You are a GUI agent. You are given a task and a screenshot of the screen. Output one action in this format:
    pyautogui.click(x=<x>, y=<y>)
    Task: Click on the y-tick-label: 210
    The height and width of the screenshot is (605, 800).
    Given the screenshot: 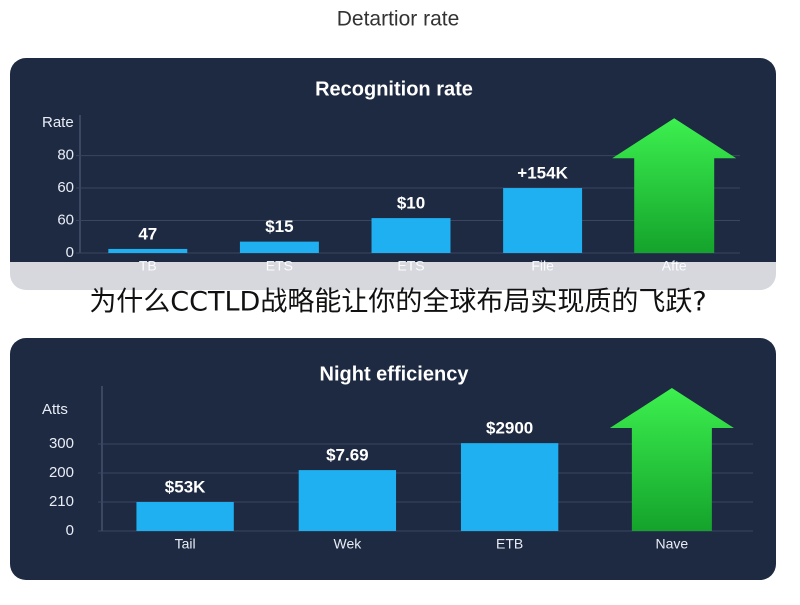 What is the action you would take?
    pyautogui.click(x=61, y=501)
    